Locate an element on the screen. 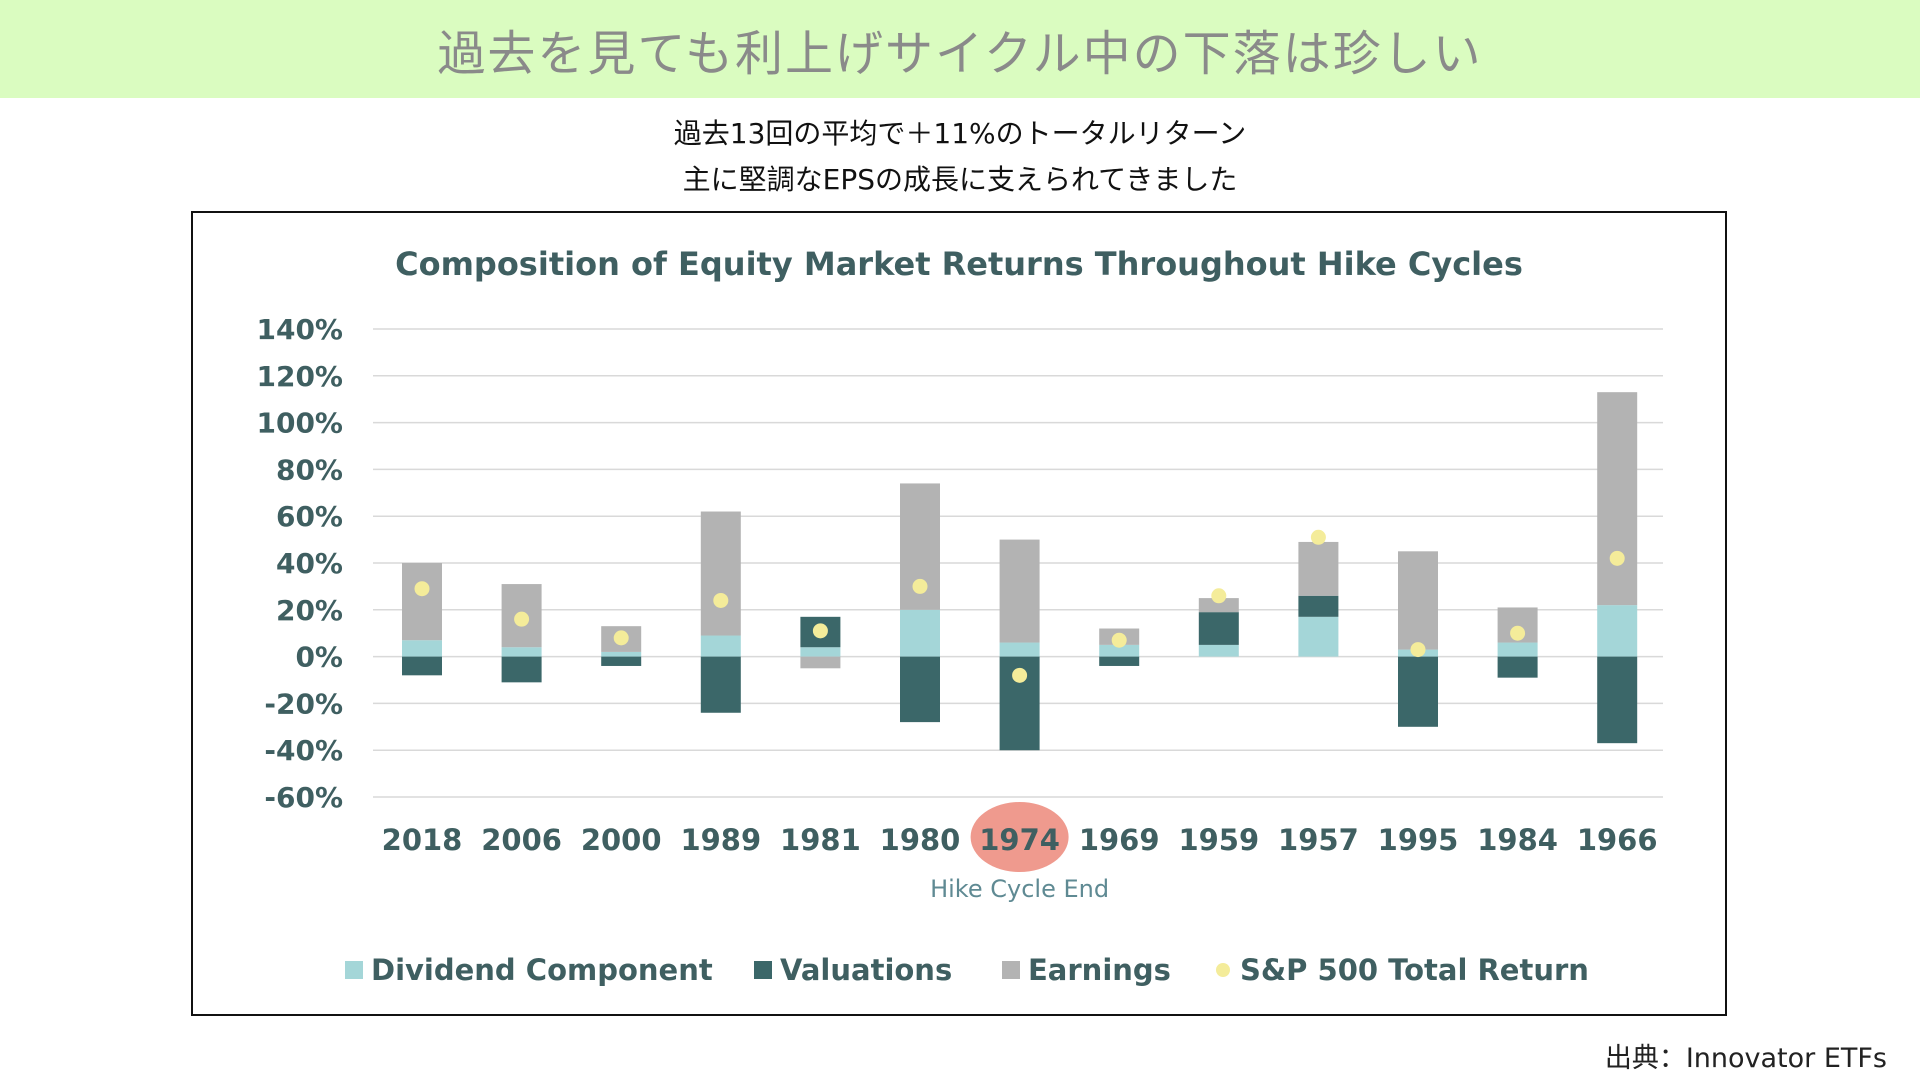  y-tick-label: -40% is located at coordinates (303, 750).